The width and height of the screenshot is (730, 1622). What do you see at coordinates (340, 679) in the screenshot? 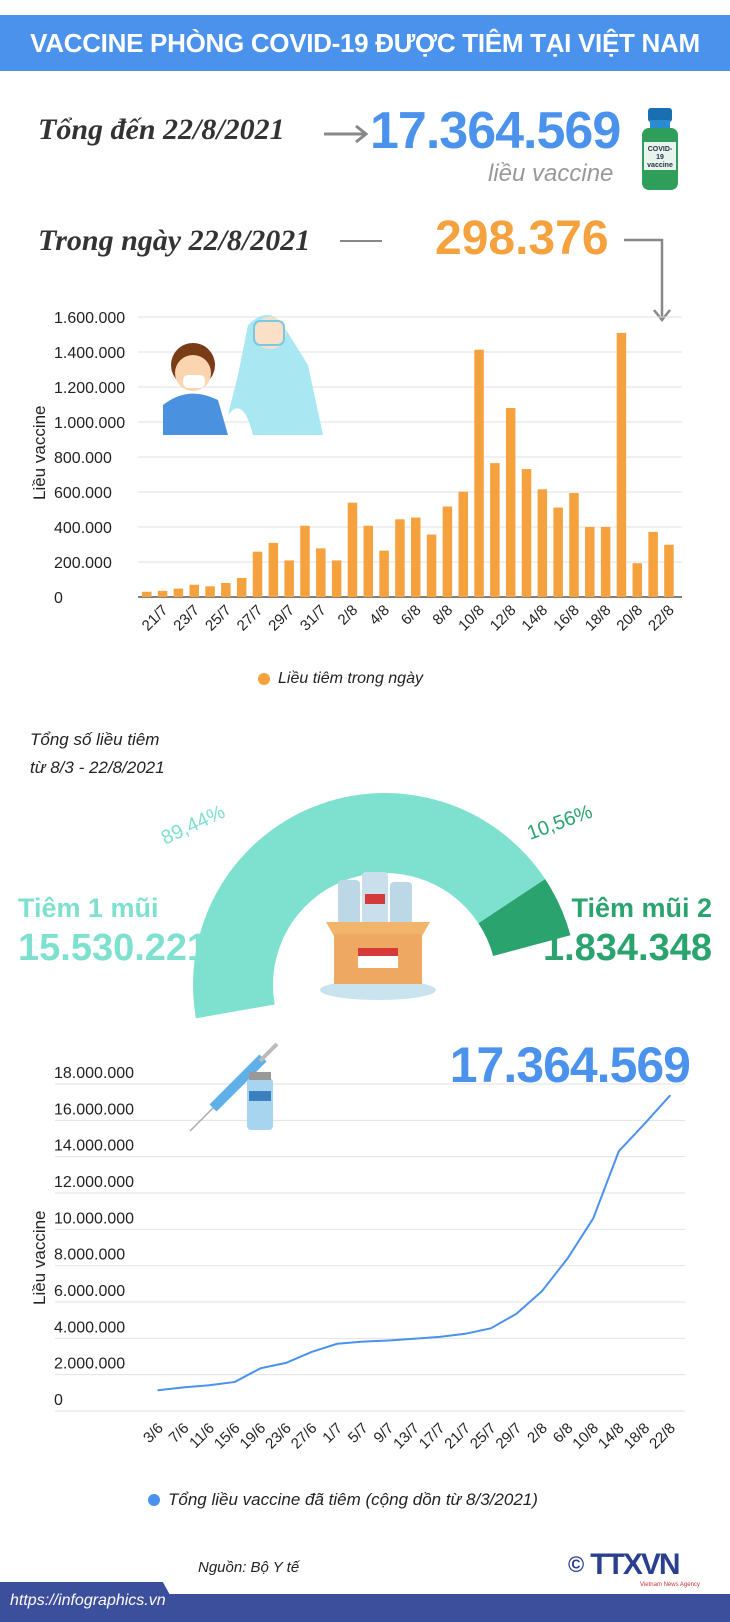
I see `bar-legend: Liều tiêm trong ngày` at bounding box center [340, 679].